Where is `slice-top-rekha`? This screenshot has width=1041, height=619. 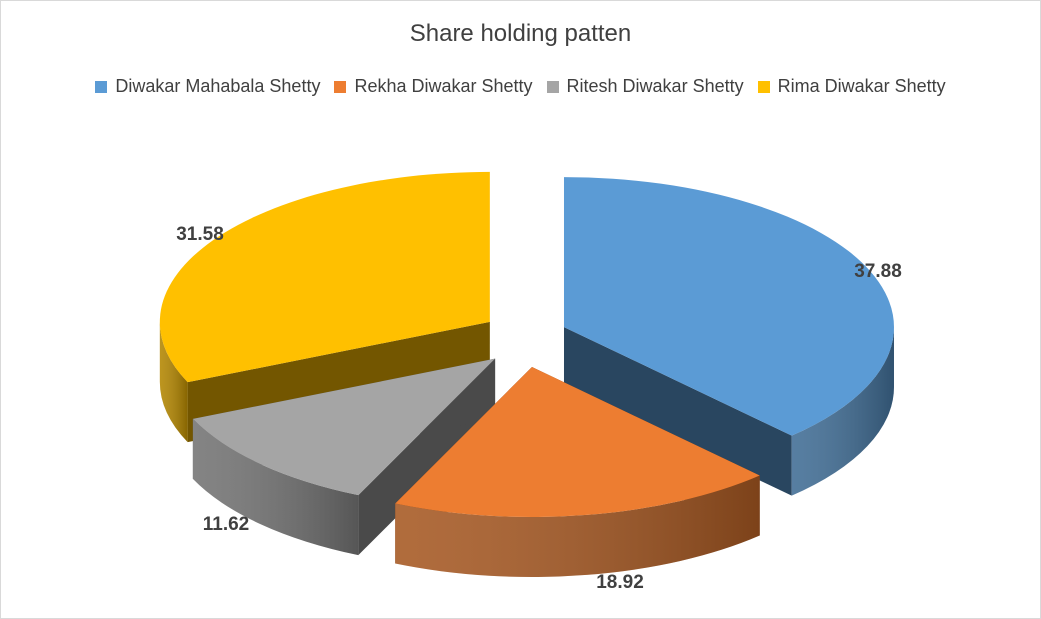
slice-top-rekha is located at coordinates (577, 441).